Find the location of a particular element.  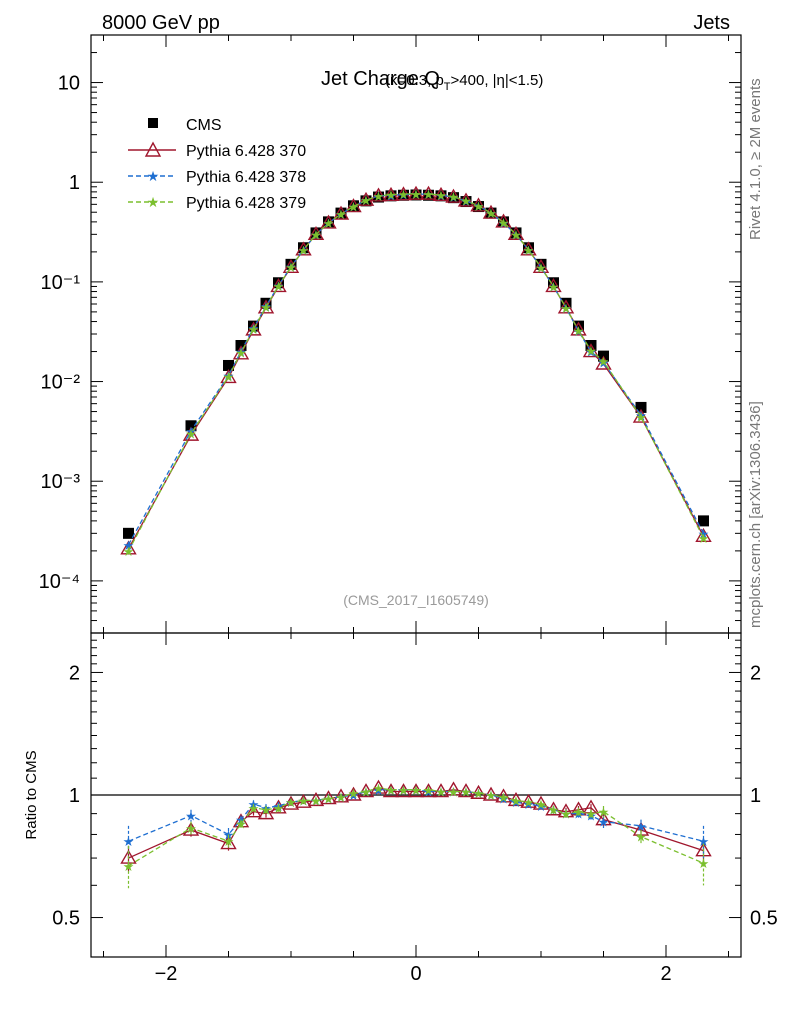

analysis-watermark: (CMS_2017_I1605749) is located at coordinates (416, 600).